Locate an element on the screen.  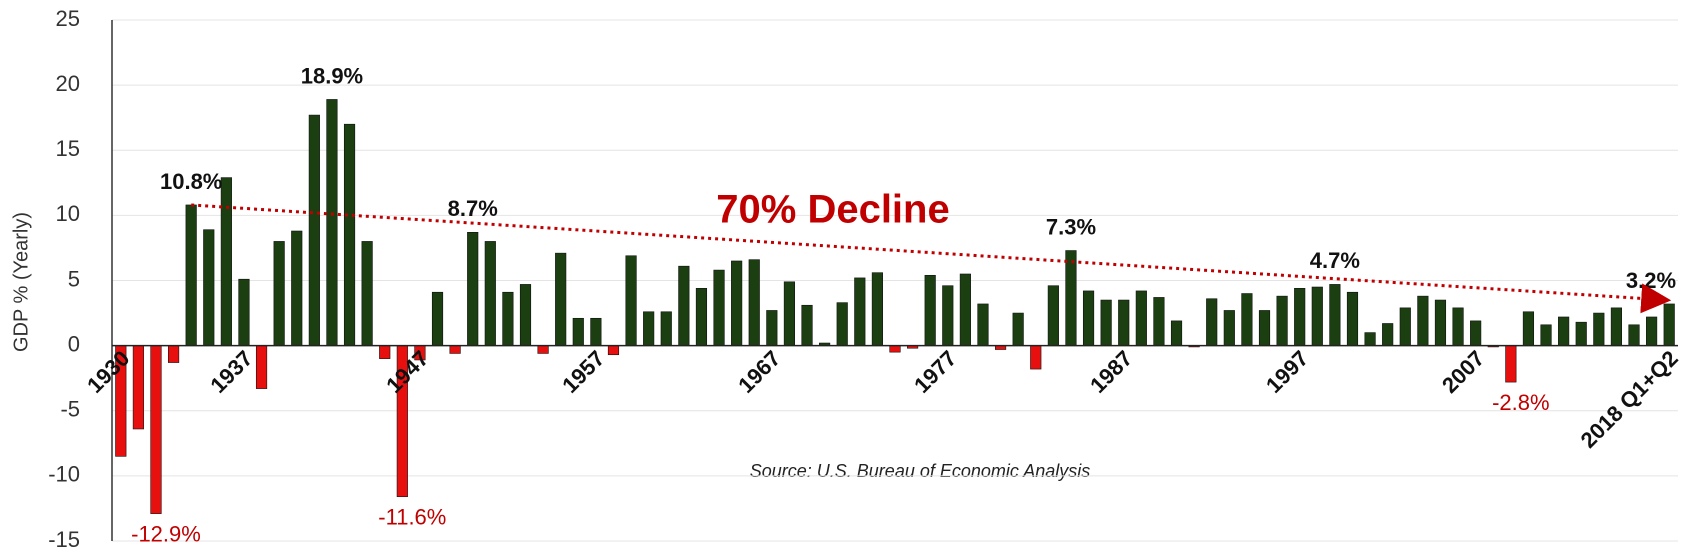
y-tick-label: 25 is located at coordinates (68, 18).